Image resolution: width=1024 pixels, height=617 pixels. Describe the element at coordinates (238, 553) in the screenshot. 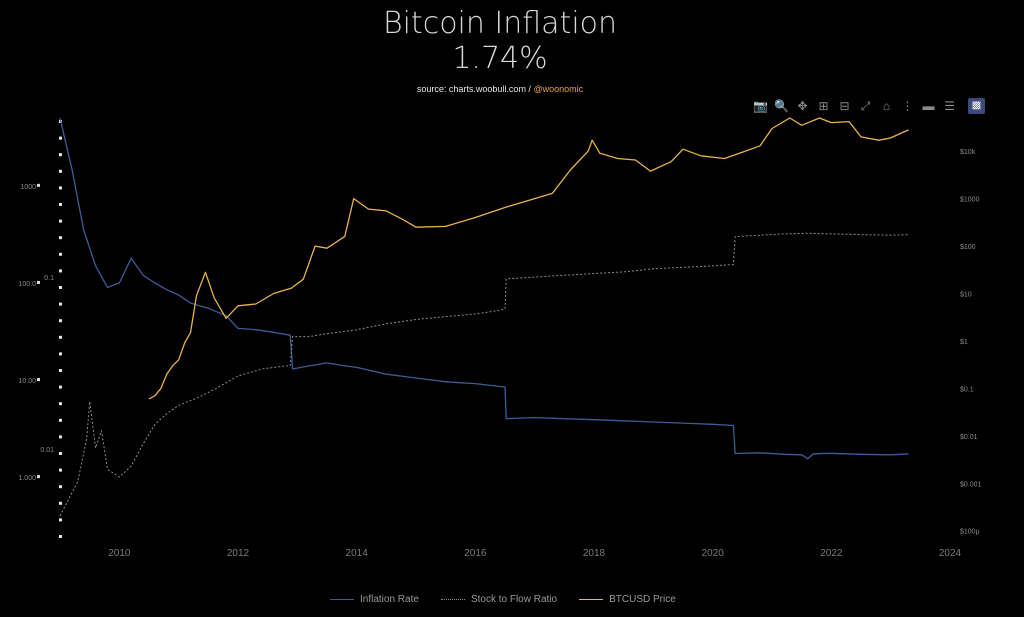

I see `x-tick-label-2012: 2012` at that location.